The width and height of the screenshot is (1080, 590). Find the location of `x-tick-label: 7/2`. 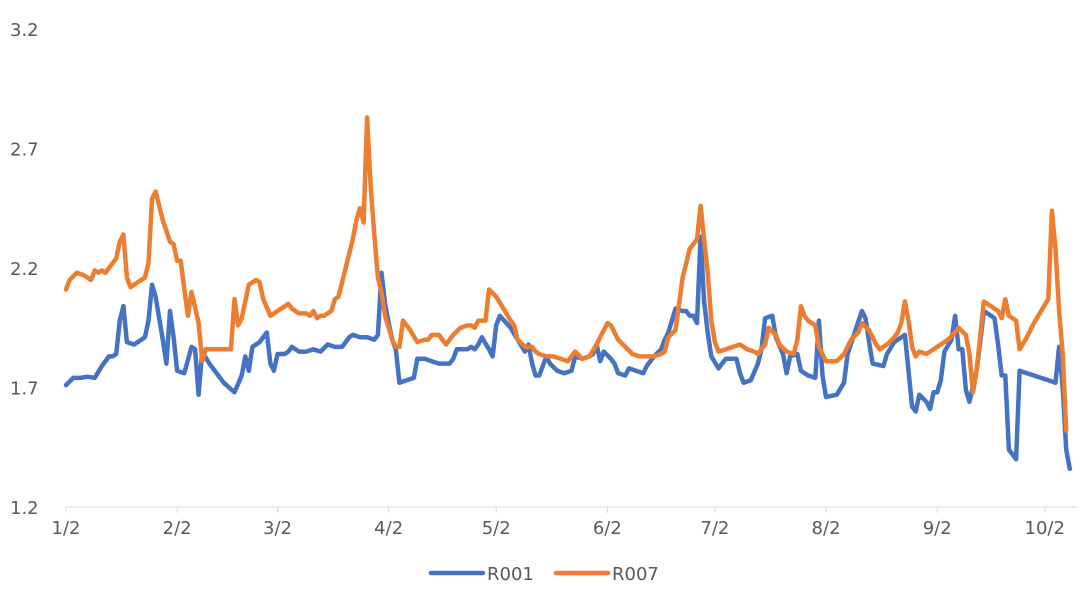

x-tick-label: 7/2 is located at coordinates (714, 528).